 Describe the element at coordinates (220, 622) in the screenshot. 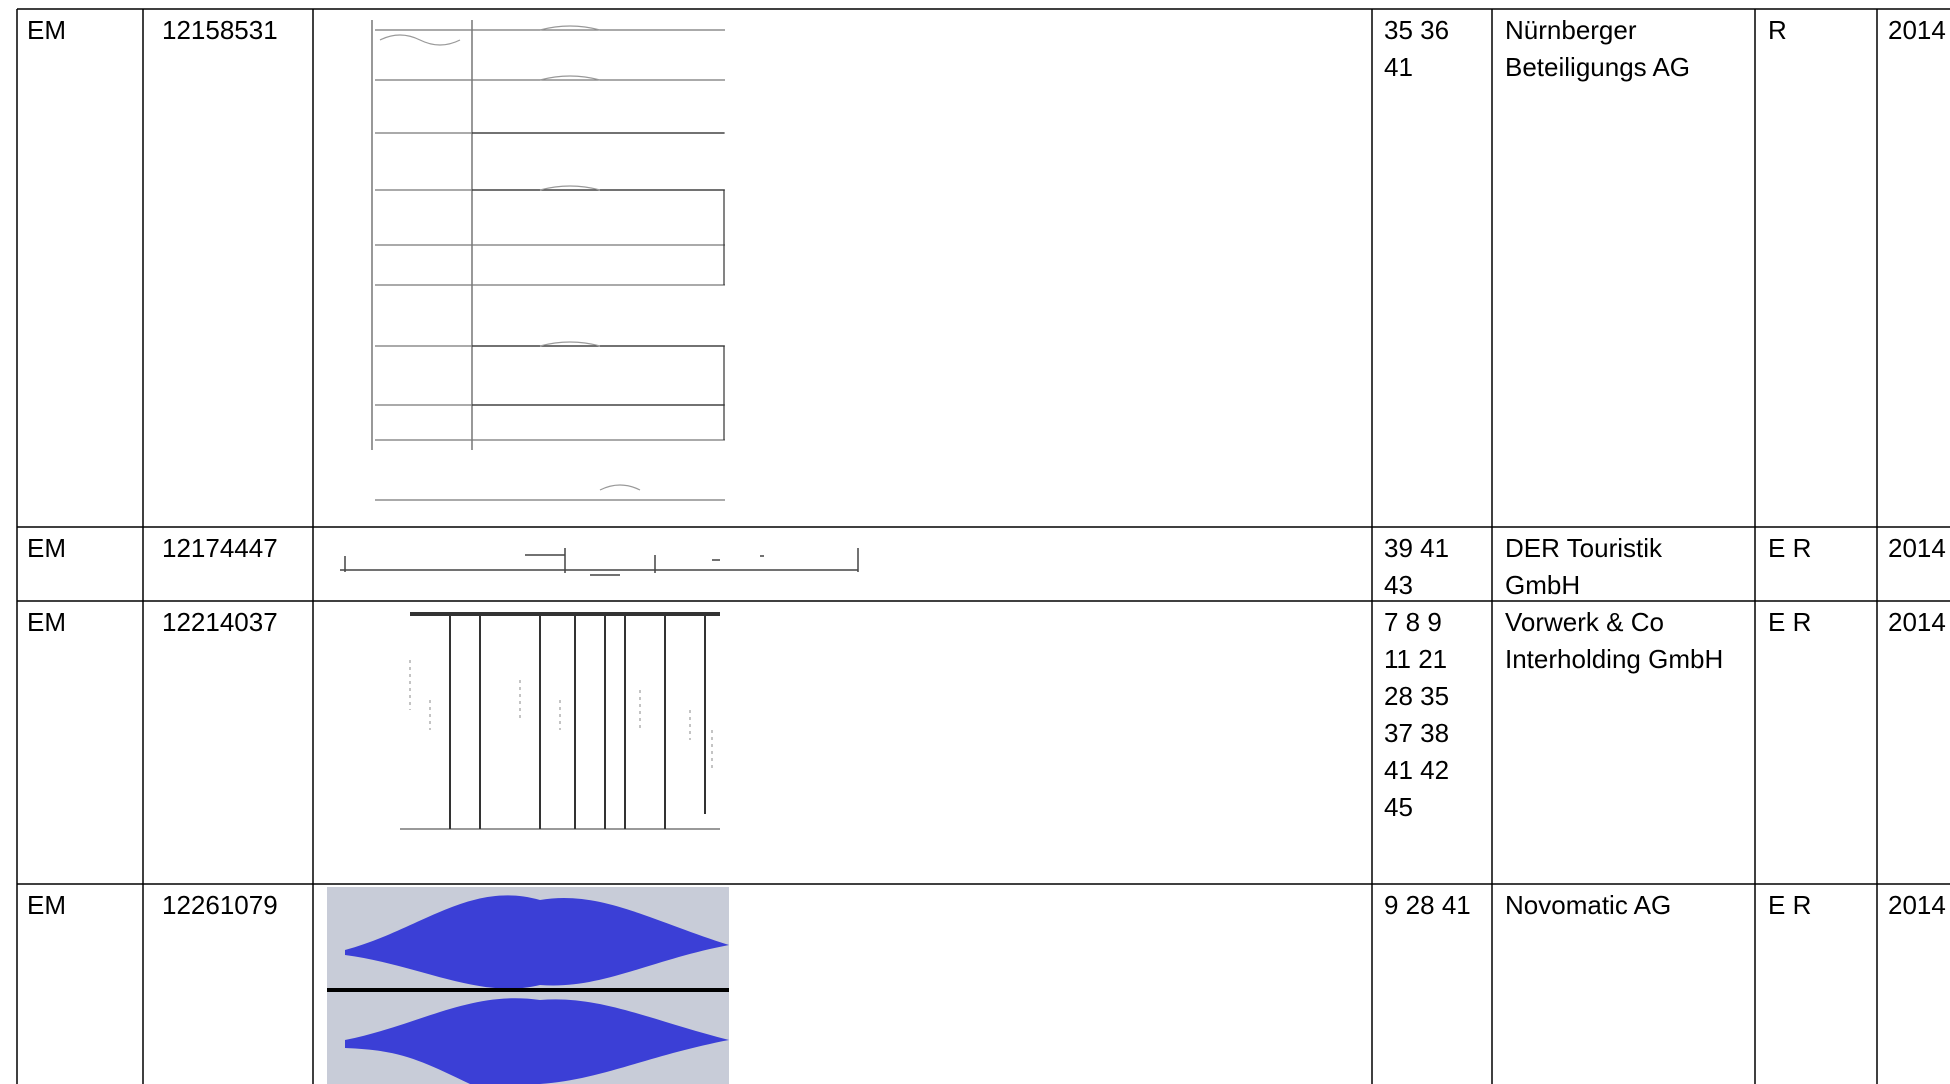

I see `number-cell: 12214037` at that location.